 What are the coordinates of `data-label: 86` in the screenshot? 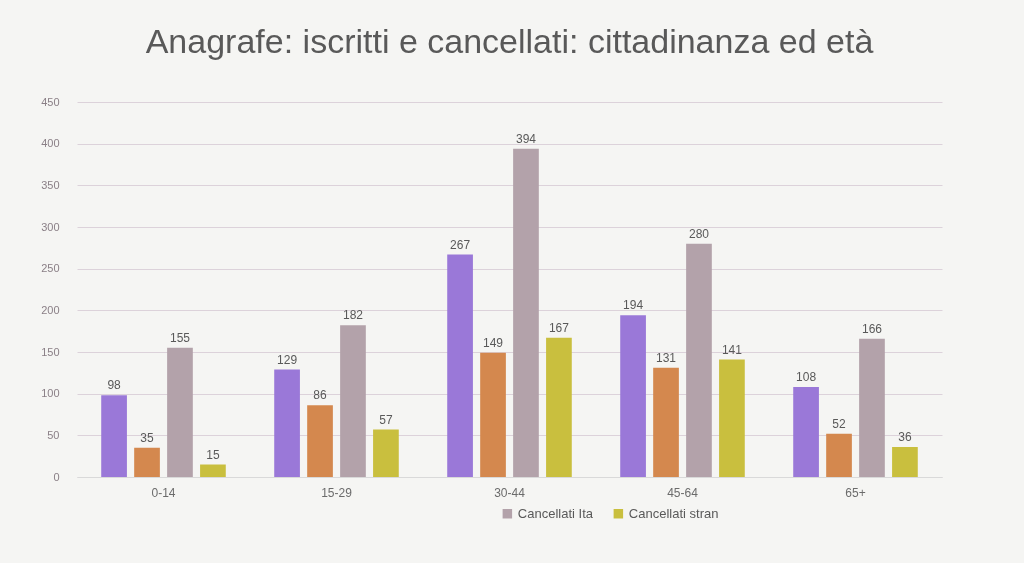 It's located at (320, 395).